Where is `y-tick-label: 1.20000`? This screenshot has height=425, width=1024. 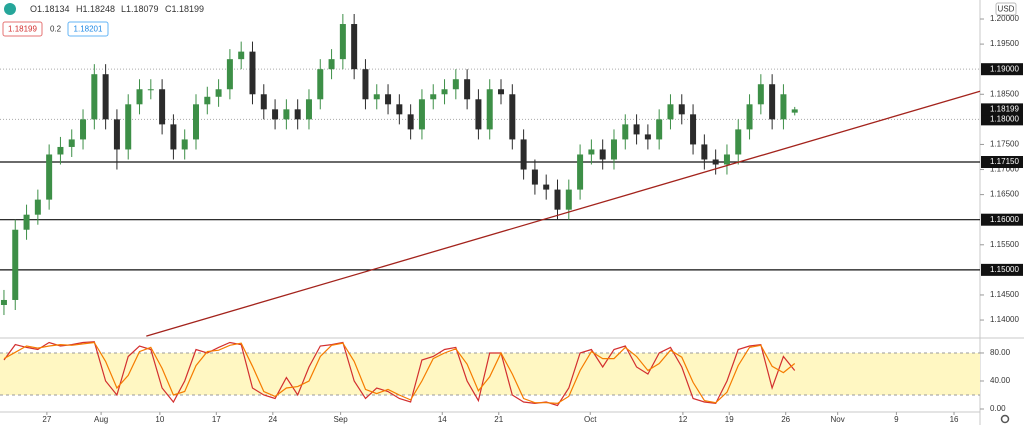 y-tick-label: 1.20000 is located at coordinates (1004, 18).